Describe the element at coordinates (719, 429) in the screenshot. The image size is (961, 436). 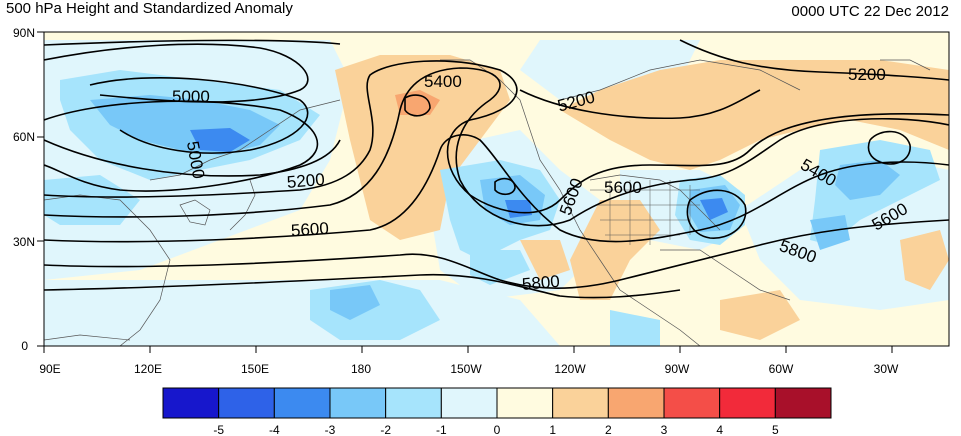
I see `colorbar-label: 4` at that location.